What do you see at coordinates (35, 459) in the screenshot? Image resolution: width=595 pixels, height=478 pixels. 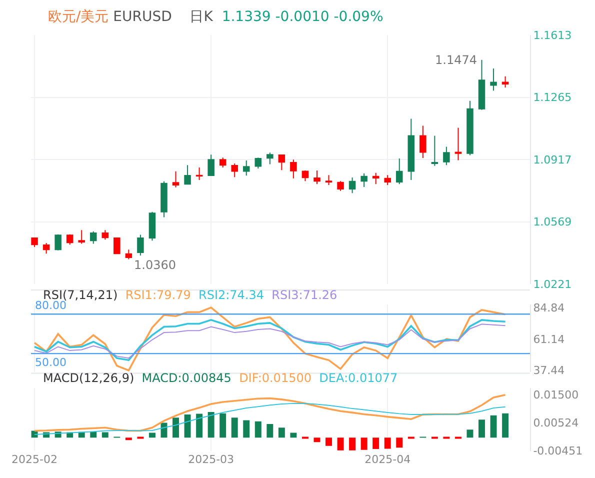 I see `x-tick-label: 2025-02` at bounding box center [35, 459].